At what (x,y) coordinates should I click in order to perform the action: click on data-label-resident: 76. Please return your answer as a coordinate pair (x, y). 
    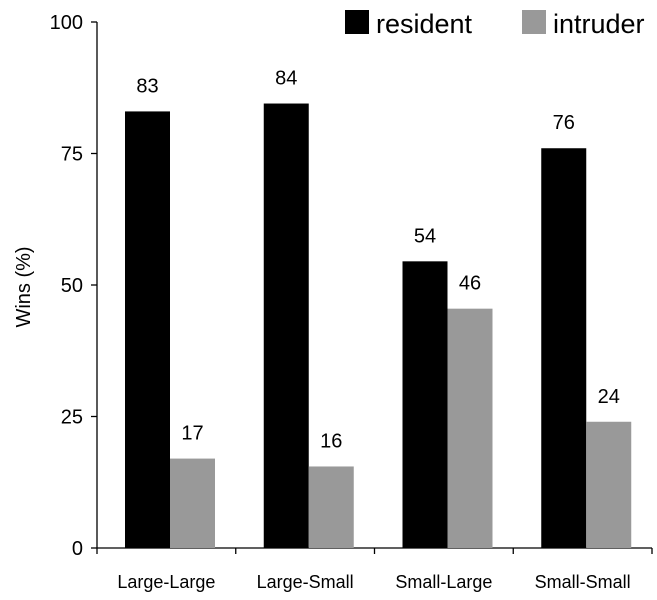
    Looking at the image, I should click on (564, 123).